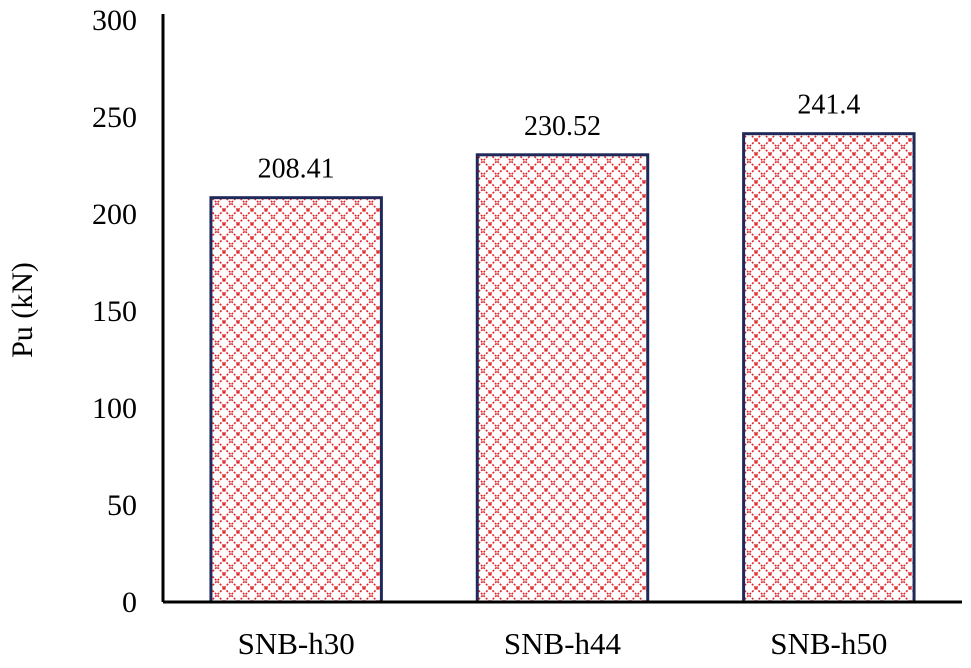 The width and height of the screenshot is (971, 668). I want to click on y-axis-ticks: 0 50 100 150 200 250 300, so click(114, 311).